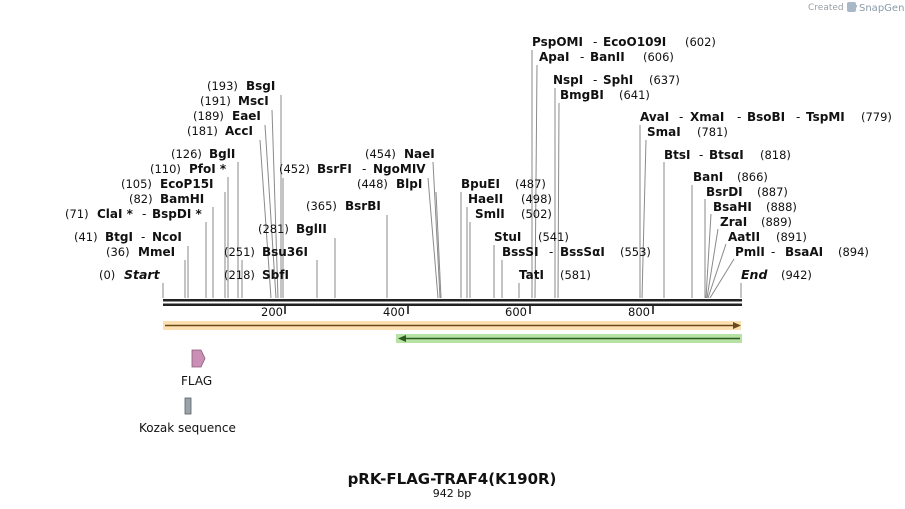 Image resolution: width=905 pixels, height=509 pixels. What do you see at coordinates (188, 406) in the screenshot?
I see `kozak-box-icon` at bounding box center [188, 406].